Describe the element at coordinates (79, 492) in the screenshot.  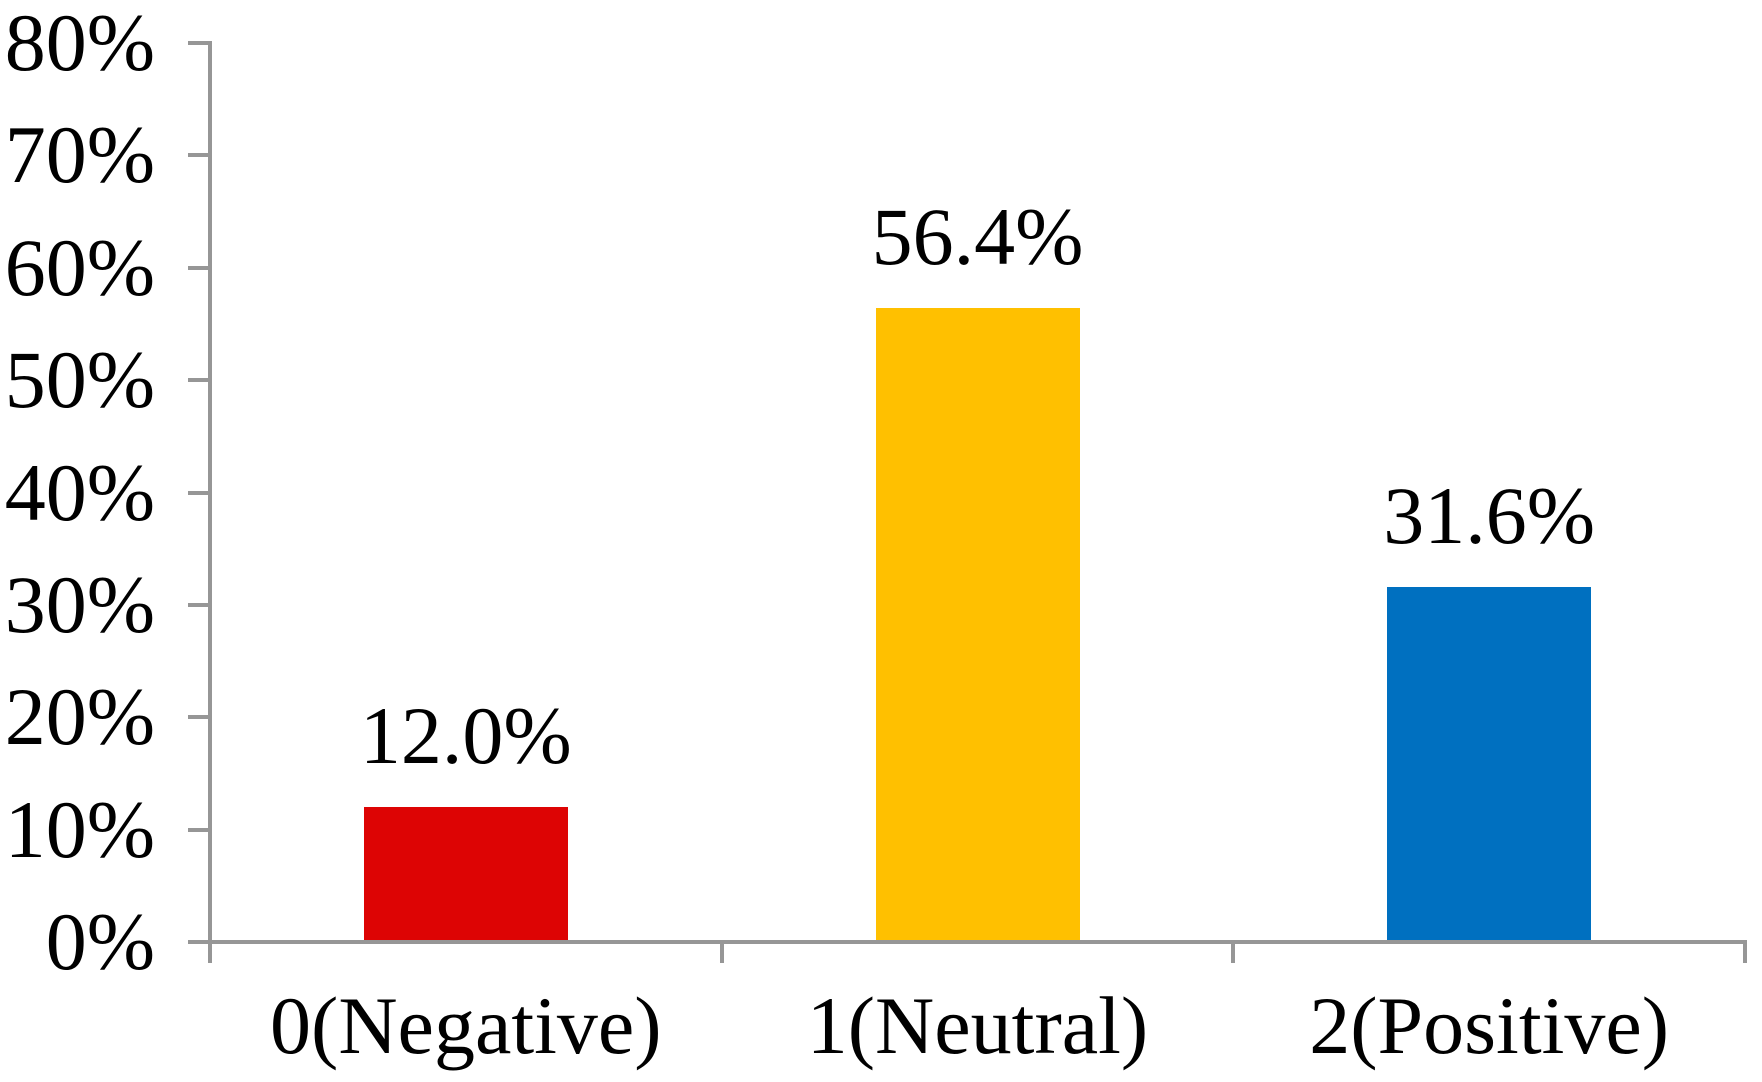
I see `y-axis-tick-label-4: 40%` at that location.